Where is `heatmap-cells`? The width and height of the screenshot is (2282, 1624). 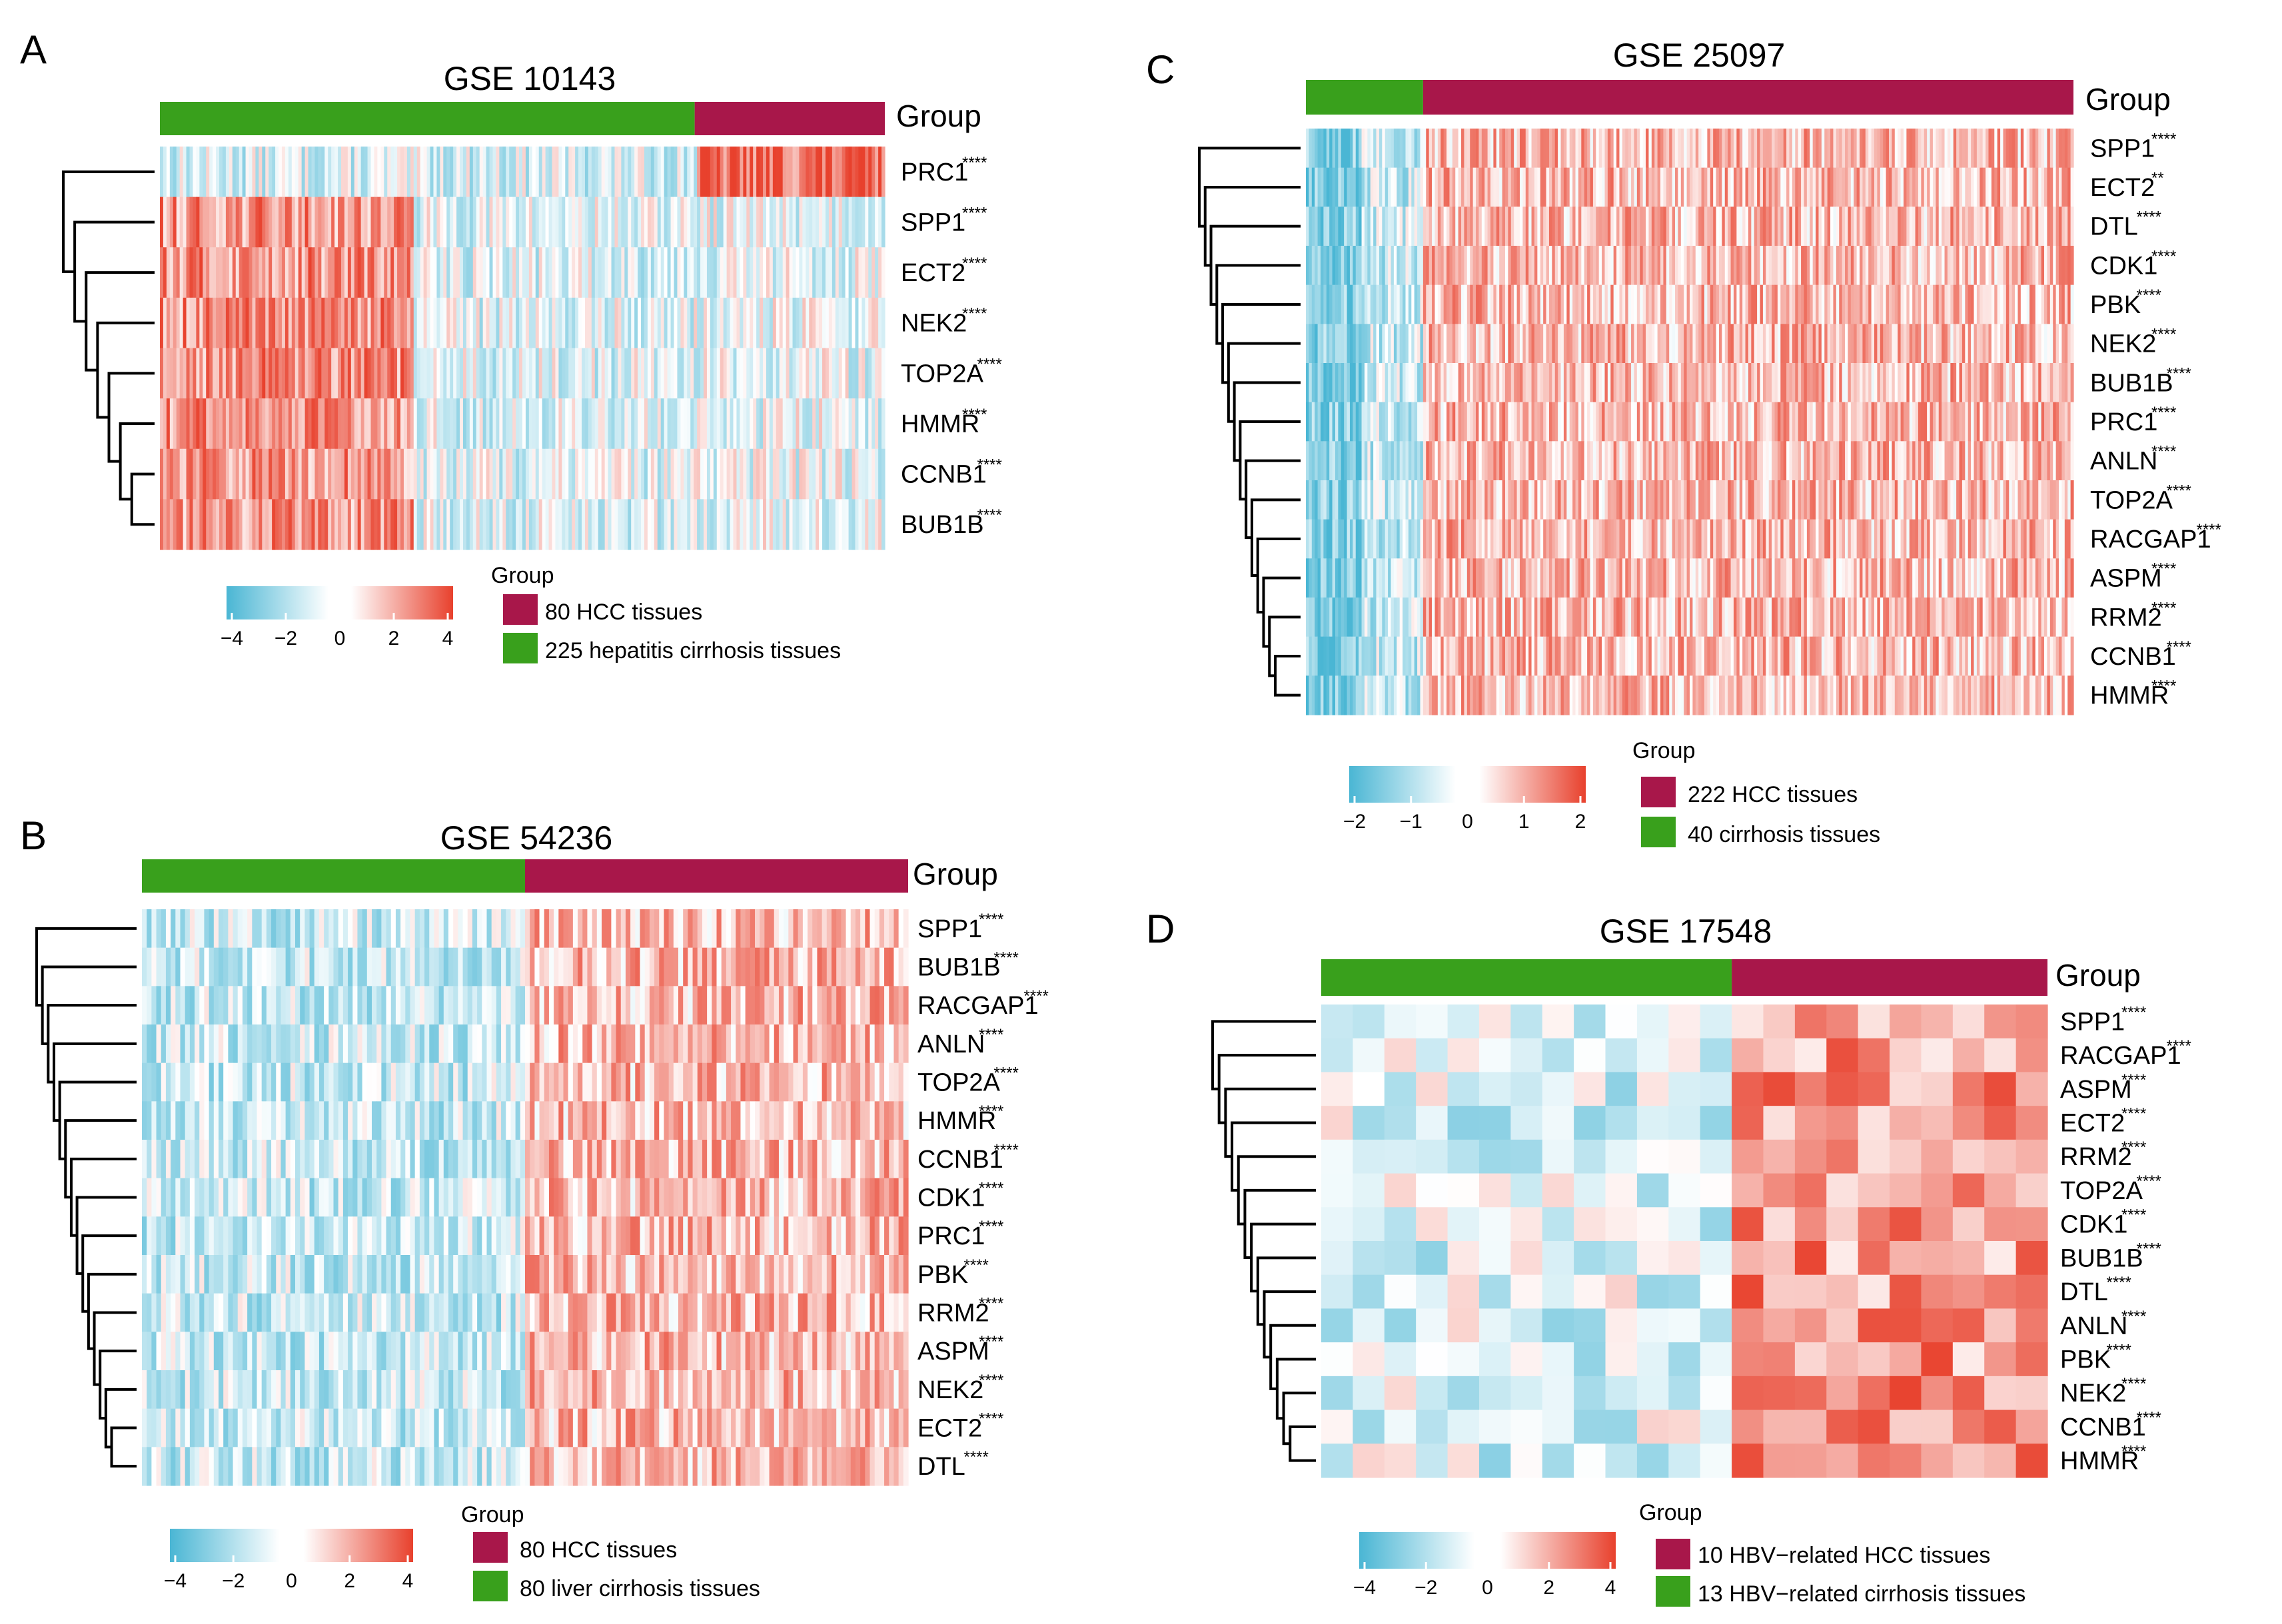 heatmap-cells is located at coordinates (525, 1197).